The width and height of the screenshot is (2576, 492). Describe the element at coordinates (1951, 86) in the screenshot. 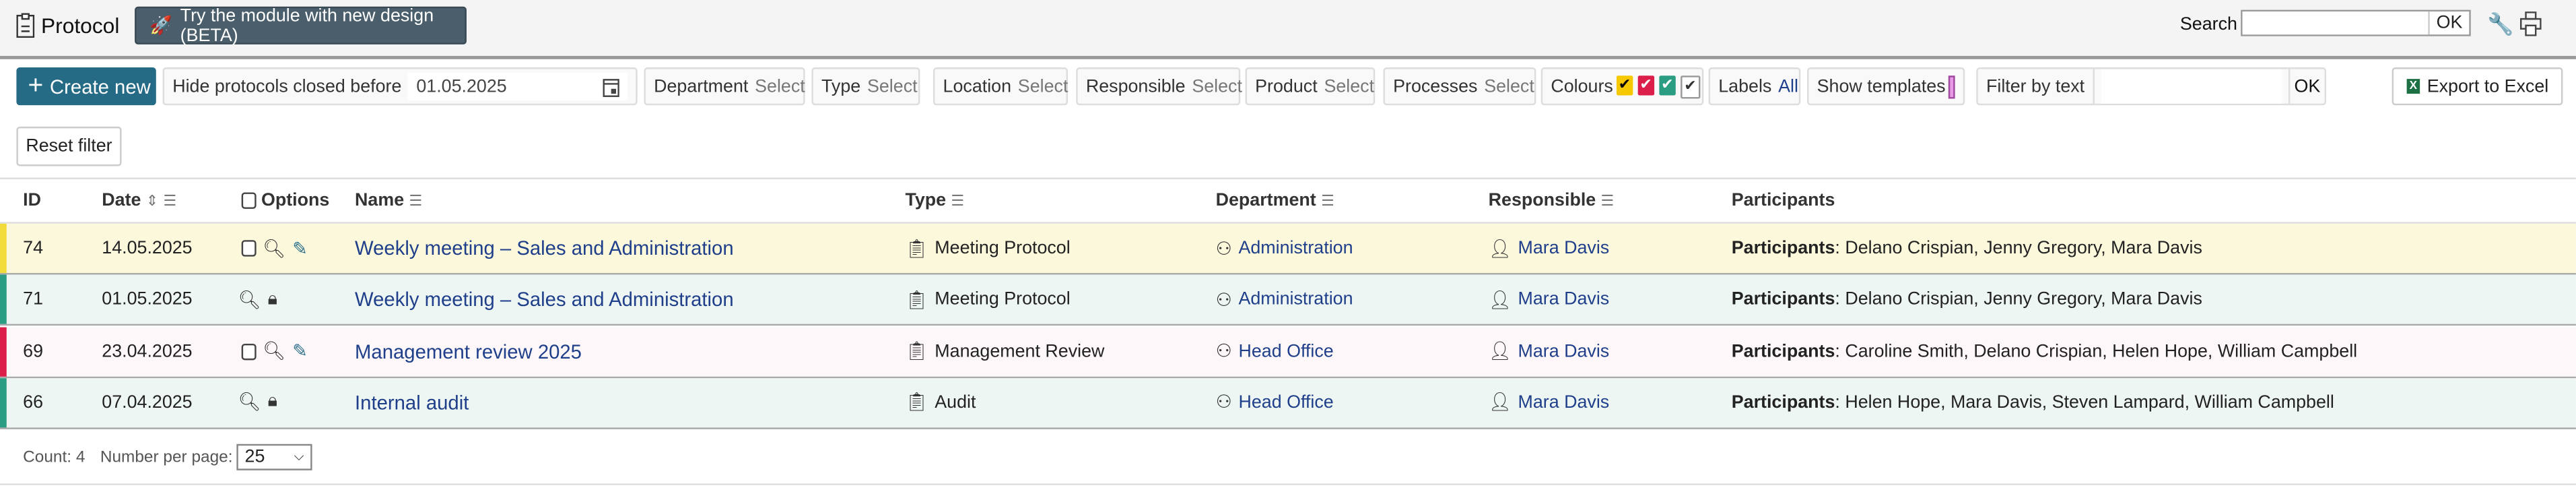

I see `show-templates-checkbox` at that location.